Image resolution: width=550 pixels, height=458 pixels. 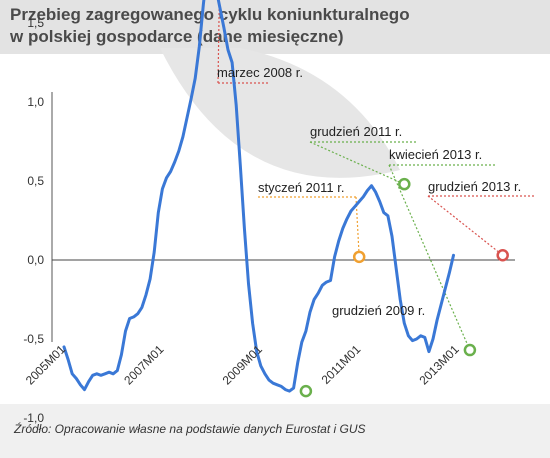 I want to click on x-tick-label: 2005M01, so click(x=46, y=365).